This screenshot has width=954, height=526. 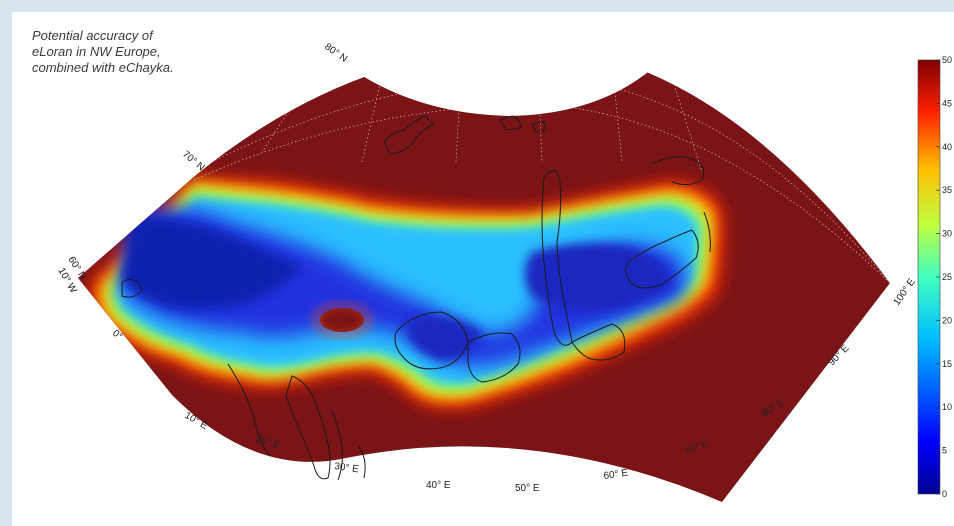 I want to click on lat-label-70: 70° N, so click(x=193, y=161).